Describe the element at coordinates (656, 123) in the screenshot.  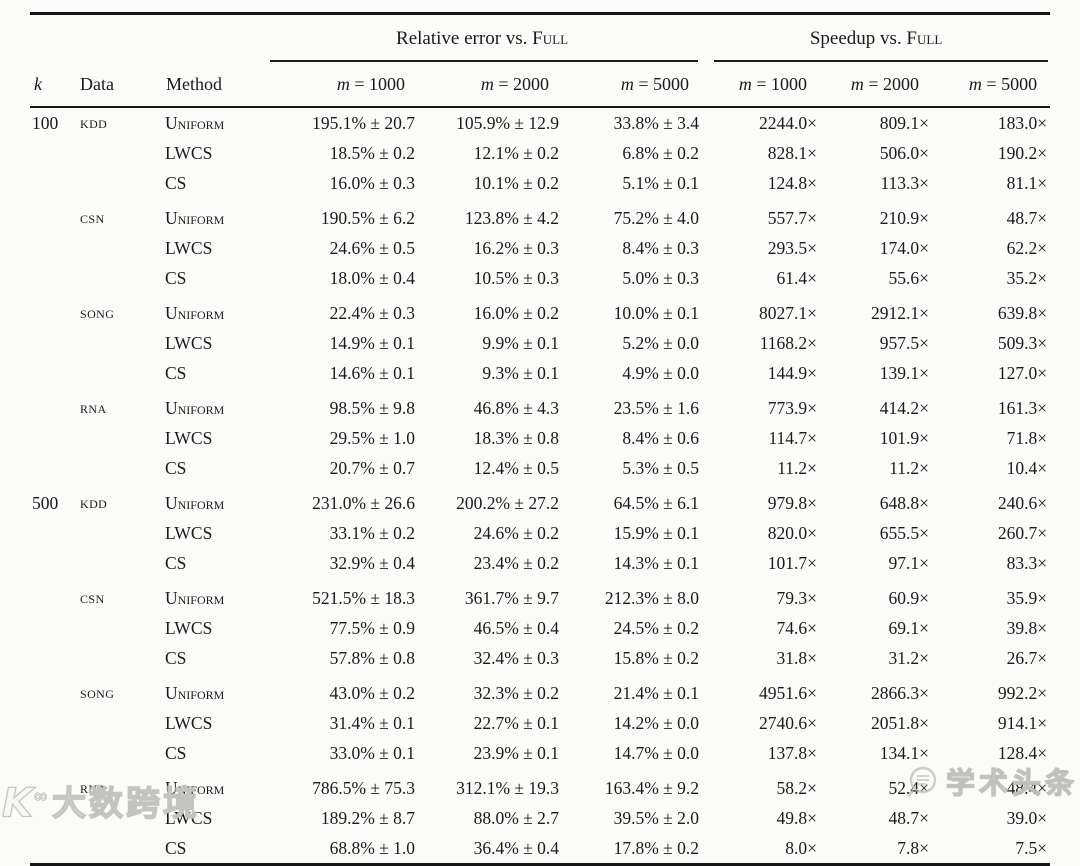
I see `rel-error-cell: 33.8% ± 3.4` at that location.